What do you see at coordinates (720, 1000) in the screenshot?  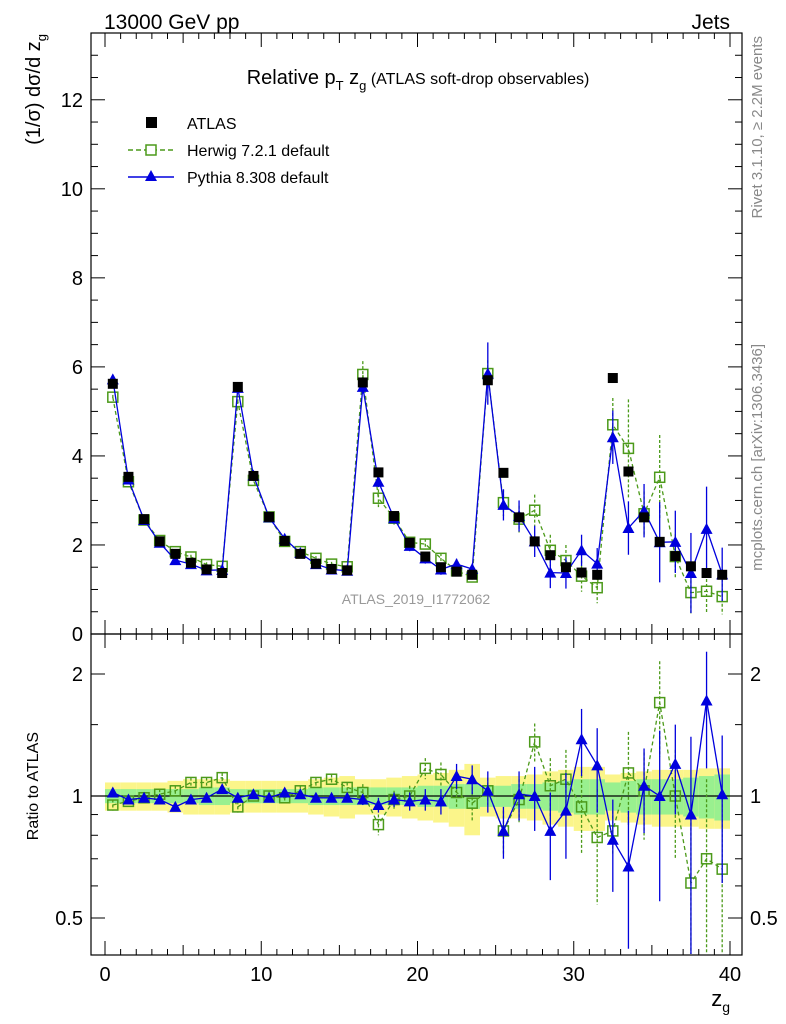 I see `x-axis-label: zg` at bounding box center [720, 1000].